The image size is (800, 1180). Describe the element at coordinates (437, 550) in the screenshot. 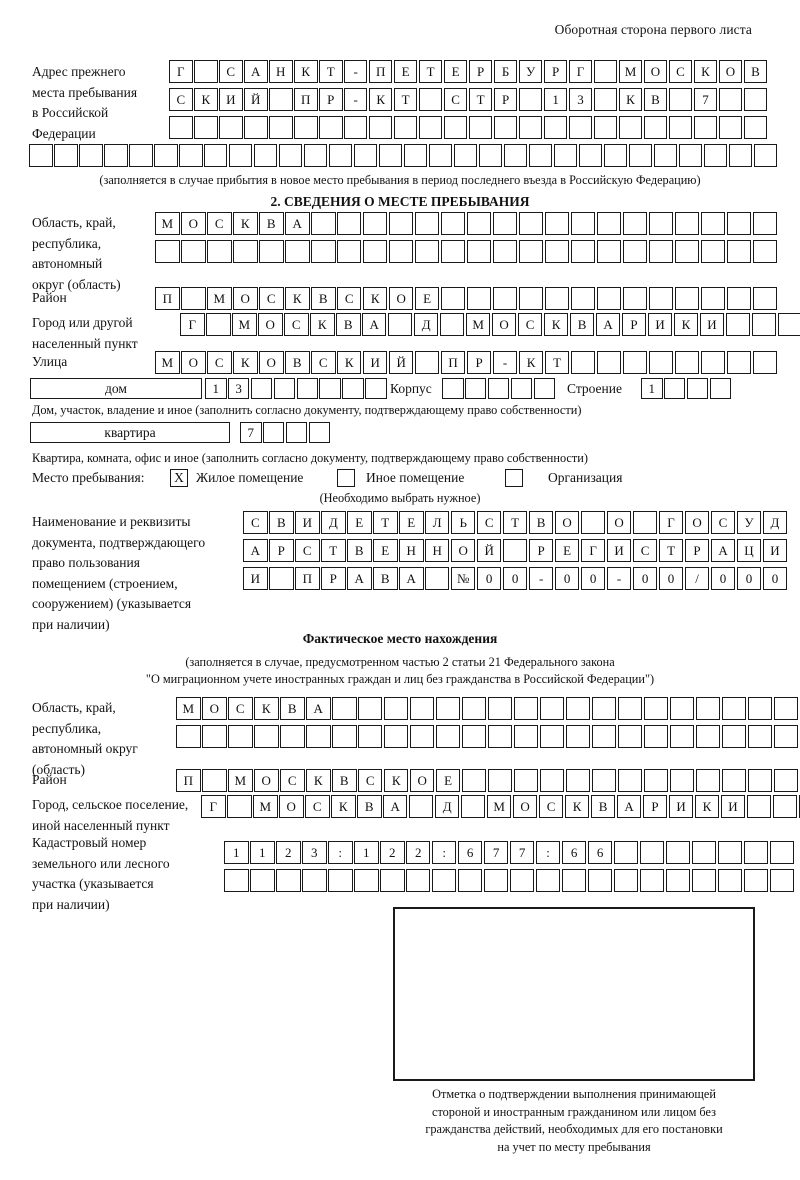

I see `char-cell: Н` at that location.